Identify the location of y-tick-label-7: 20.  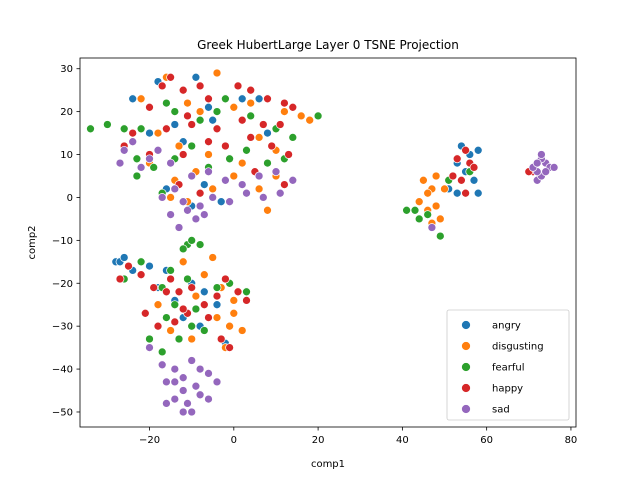
(66, 112).